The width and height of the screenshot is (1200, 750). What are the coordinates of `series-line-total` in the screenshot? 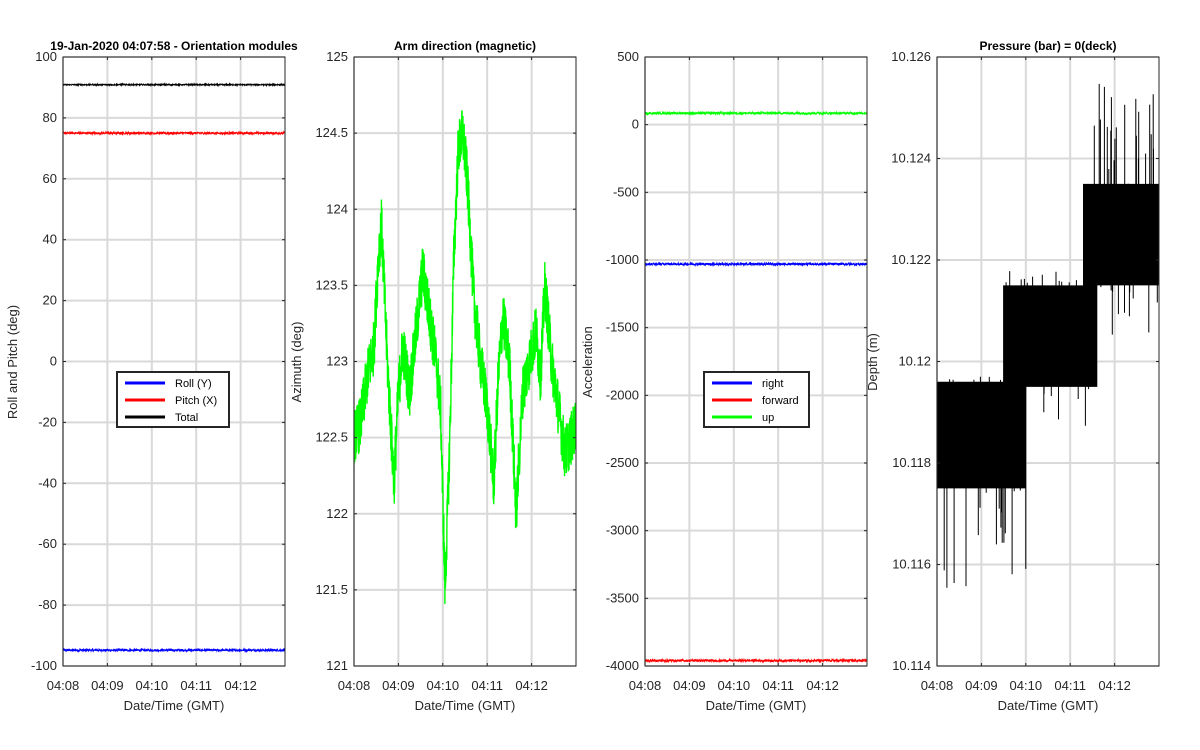 It's located at (174, 85).